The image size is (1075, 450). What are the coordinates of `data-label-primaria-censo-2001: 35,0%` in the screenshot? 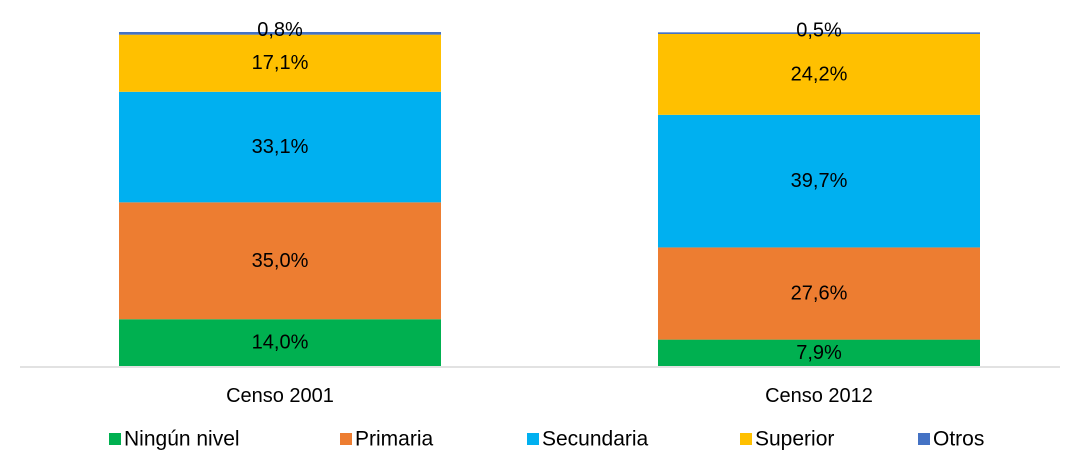 It's located at (280, 261).